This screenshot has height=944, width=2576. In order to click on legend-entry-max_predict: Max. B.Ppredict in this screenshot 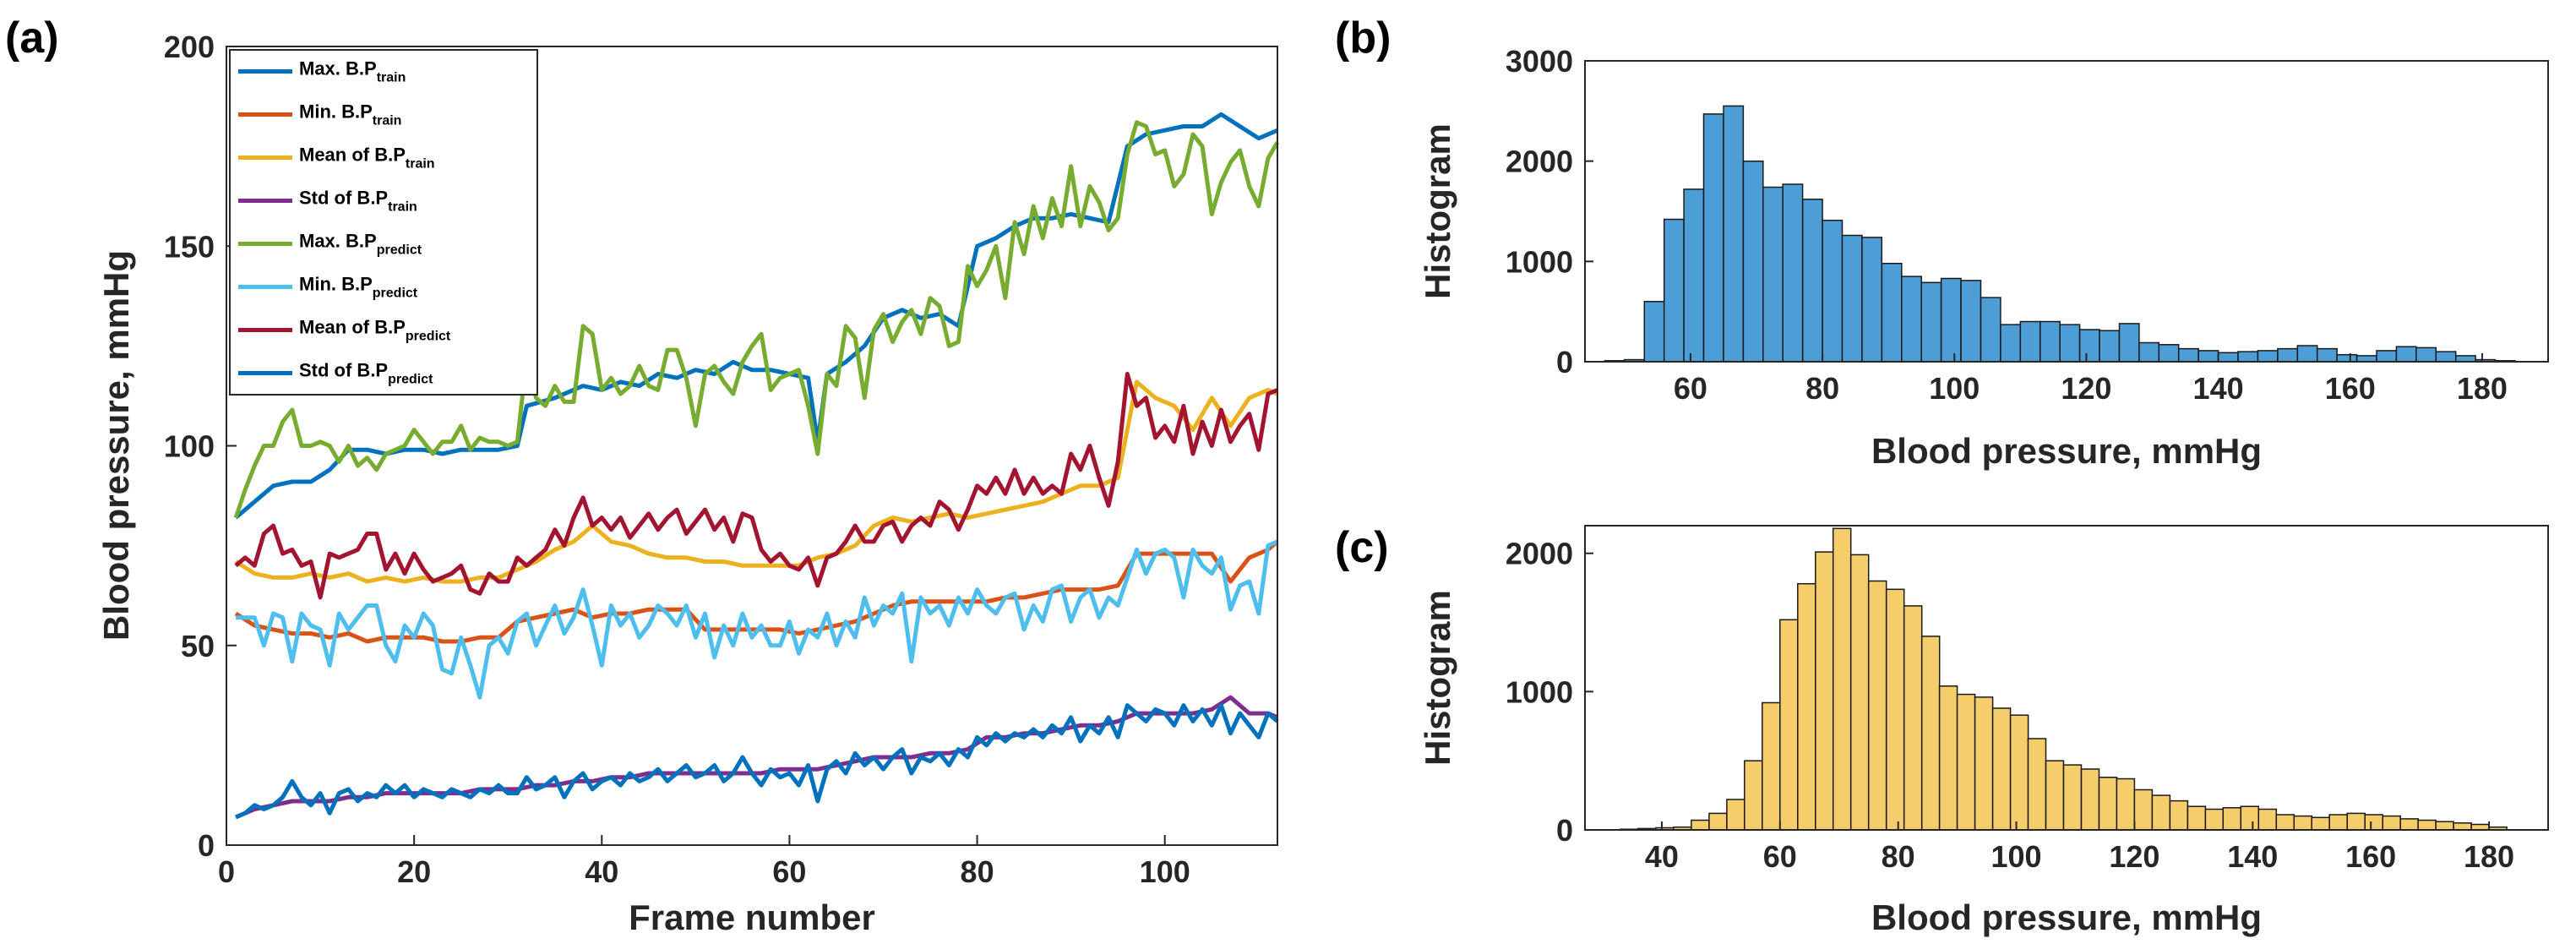, I will do `click(360, 244)`.